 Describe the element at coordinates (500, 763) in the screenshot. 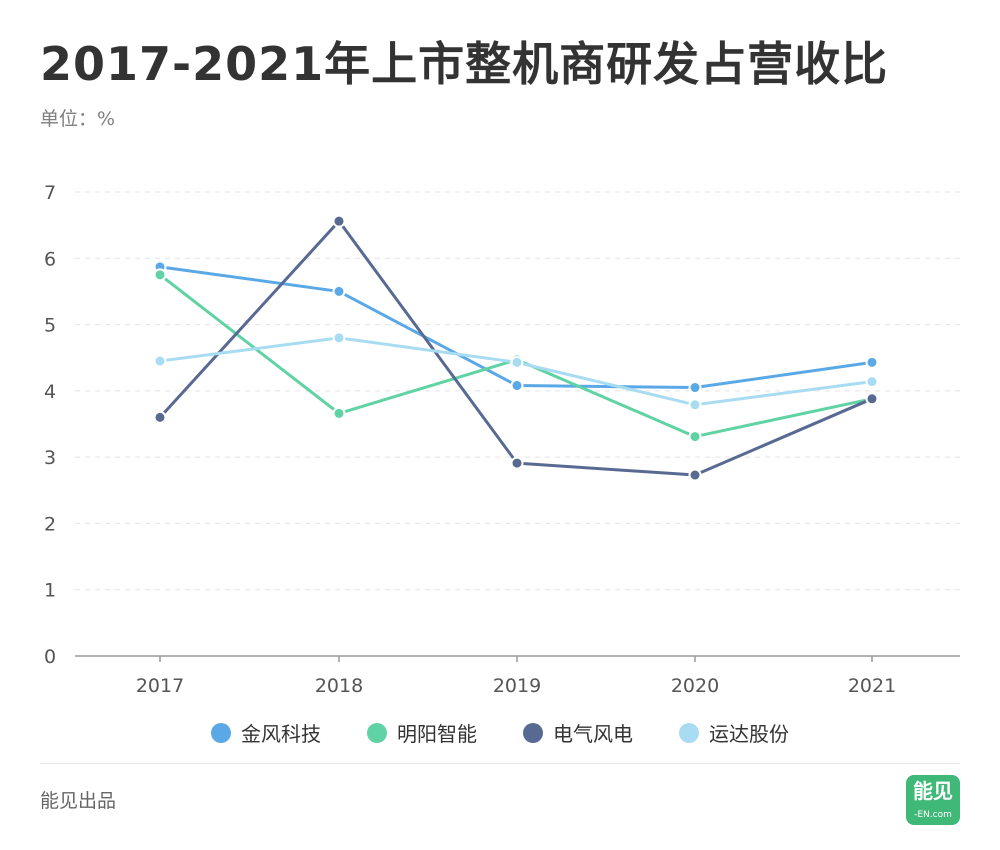

I see `footer-divider` at that location.